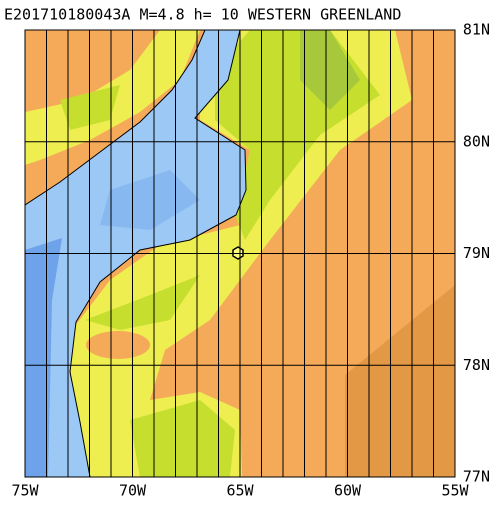 The image size is (497, 505). Describe the element at coordinates (455, 491) in the screenshot. I see `lon-label: 55W` at that location.